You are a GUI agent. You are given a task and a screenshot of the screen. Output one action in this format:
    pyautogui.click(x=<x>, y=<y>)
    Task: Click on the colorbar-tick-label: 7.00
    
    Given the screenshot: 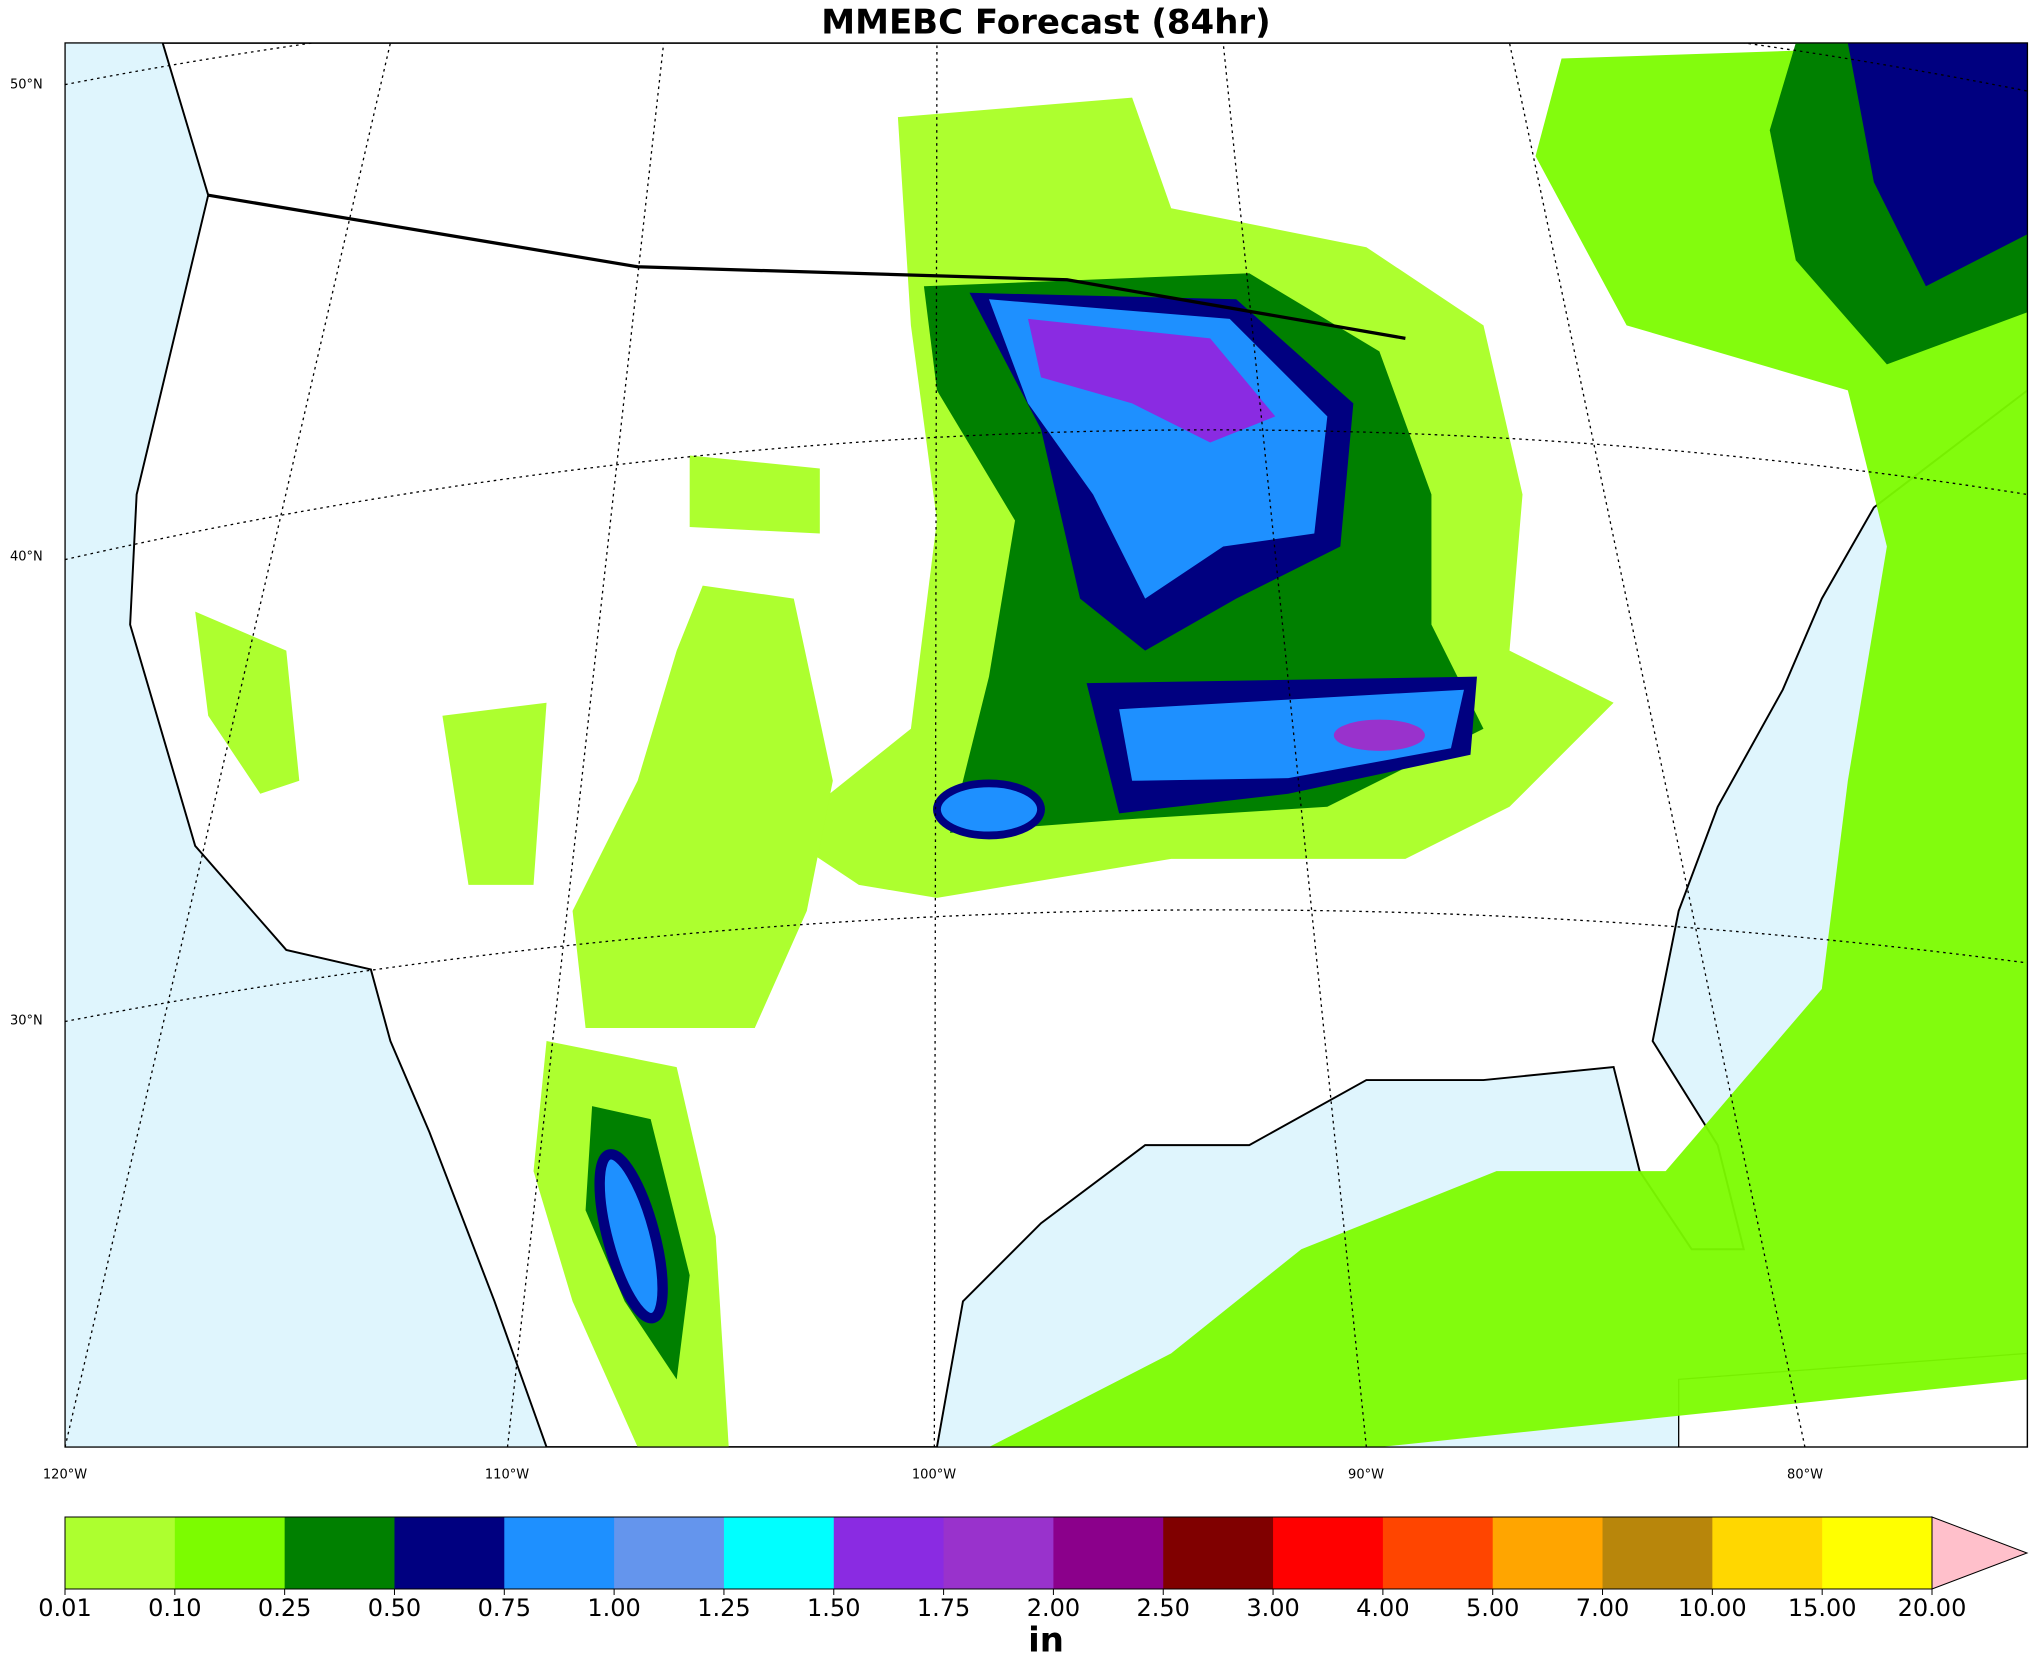 What is the action you would take?
    pyautogui.click(x=1602, y=1608)
    